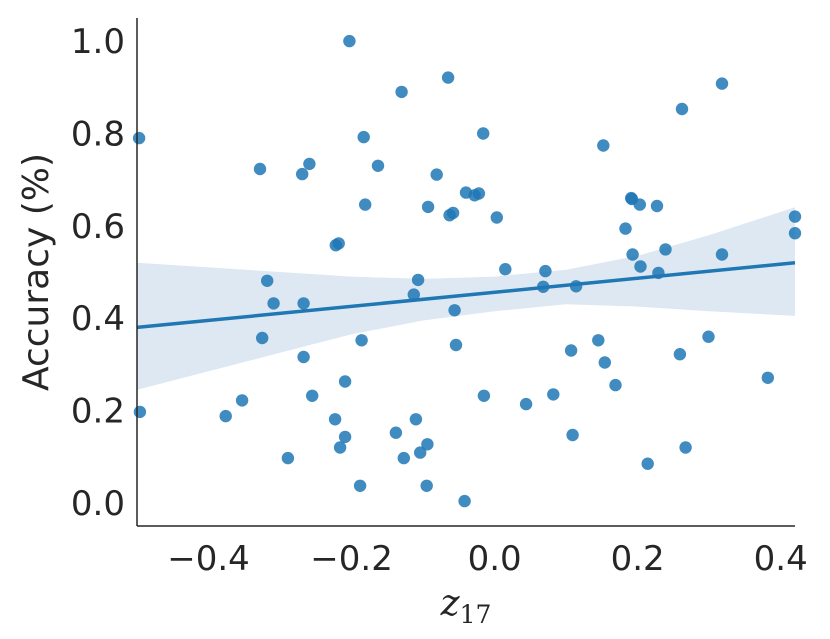 This screenshot has height=639, width=830. I want to click on x-axis-label-subscript: 17, so click(476, 614).